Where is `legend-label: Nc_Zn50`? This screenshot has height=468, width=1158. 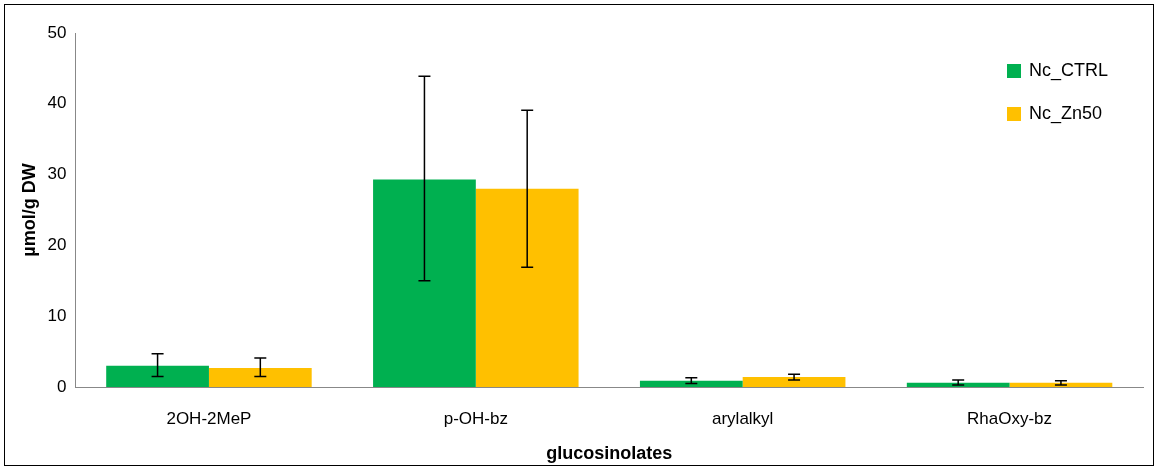 legend-label: Nc_Zn50 is located at coordinates (1065, 113).